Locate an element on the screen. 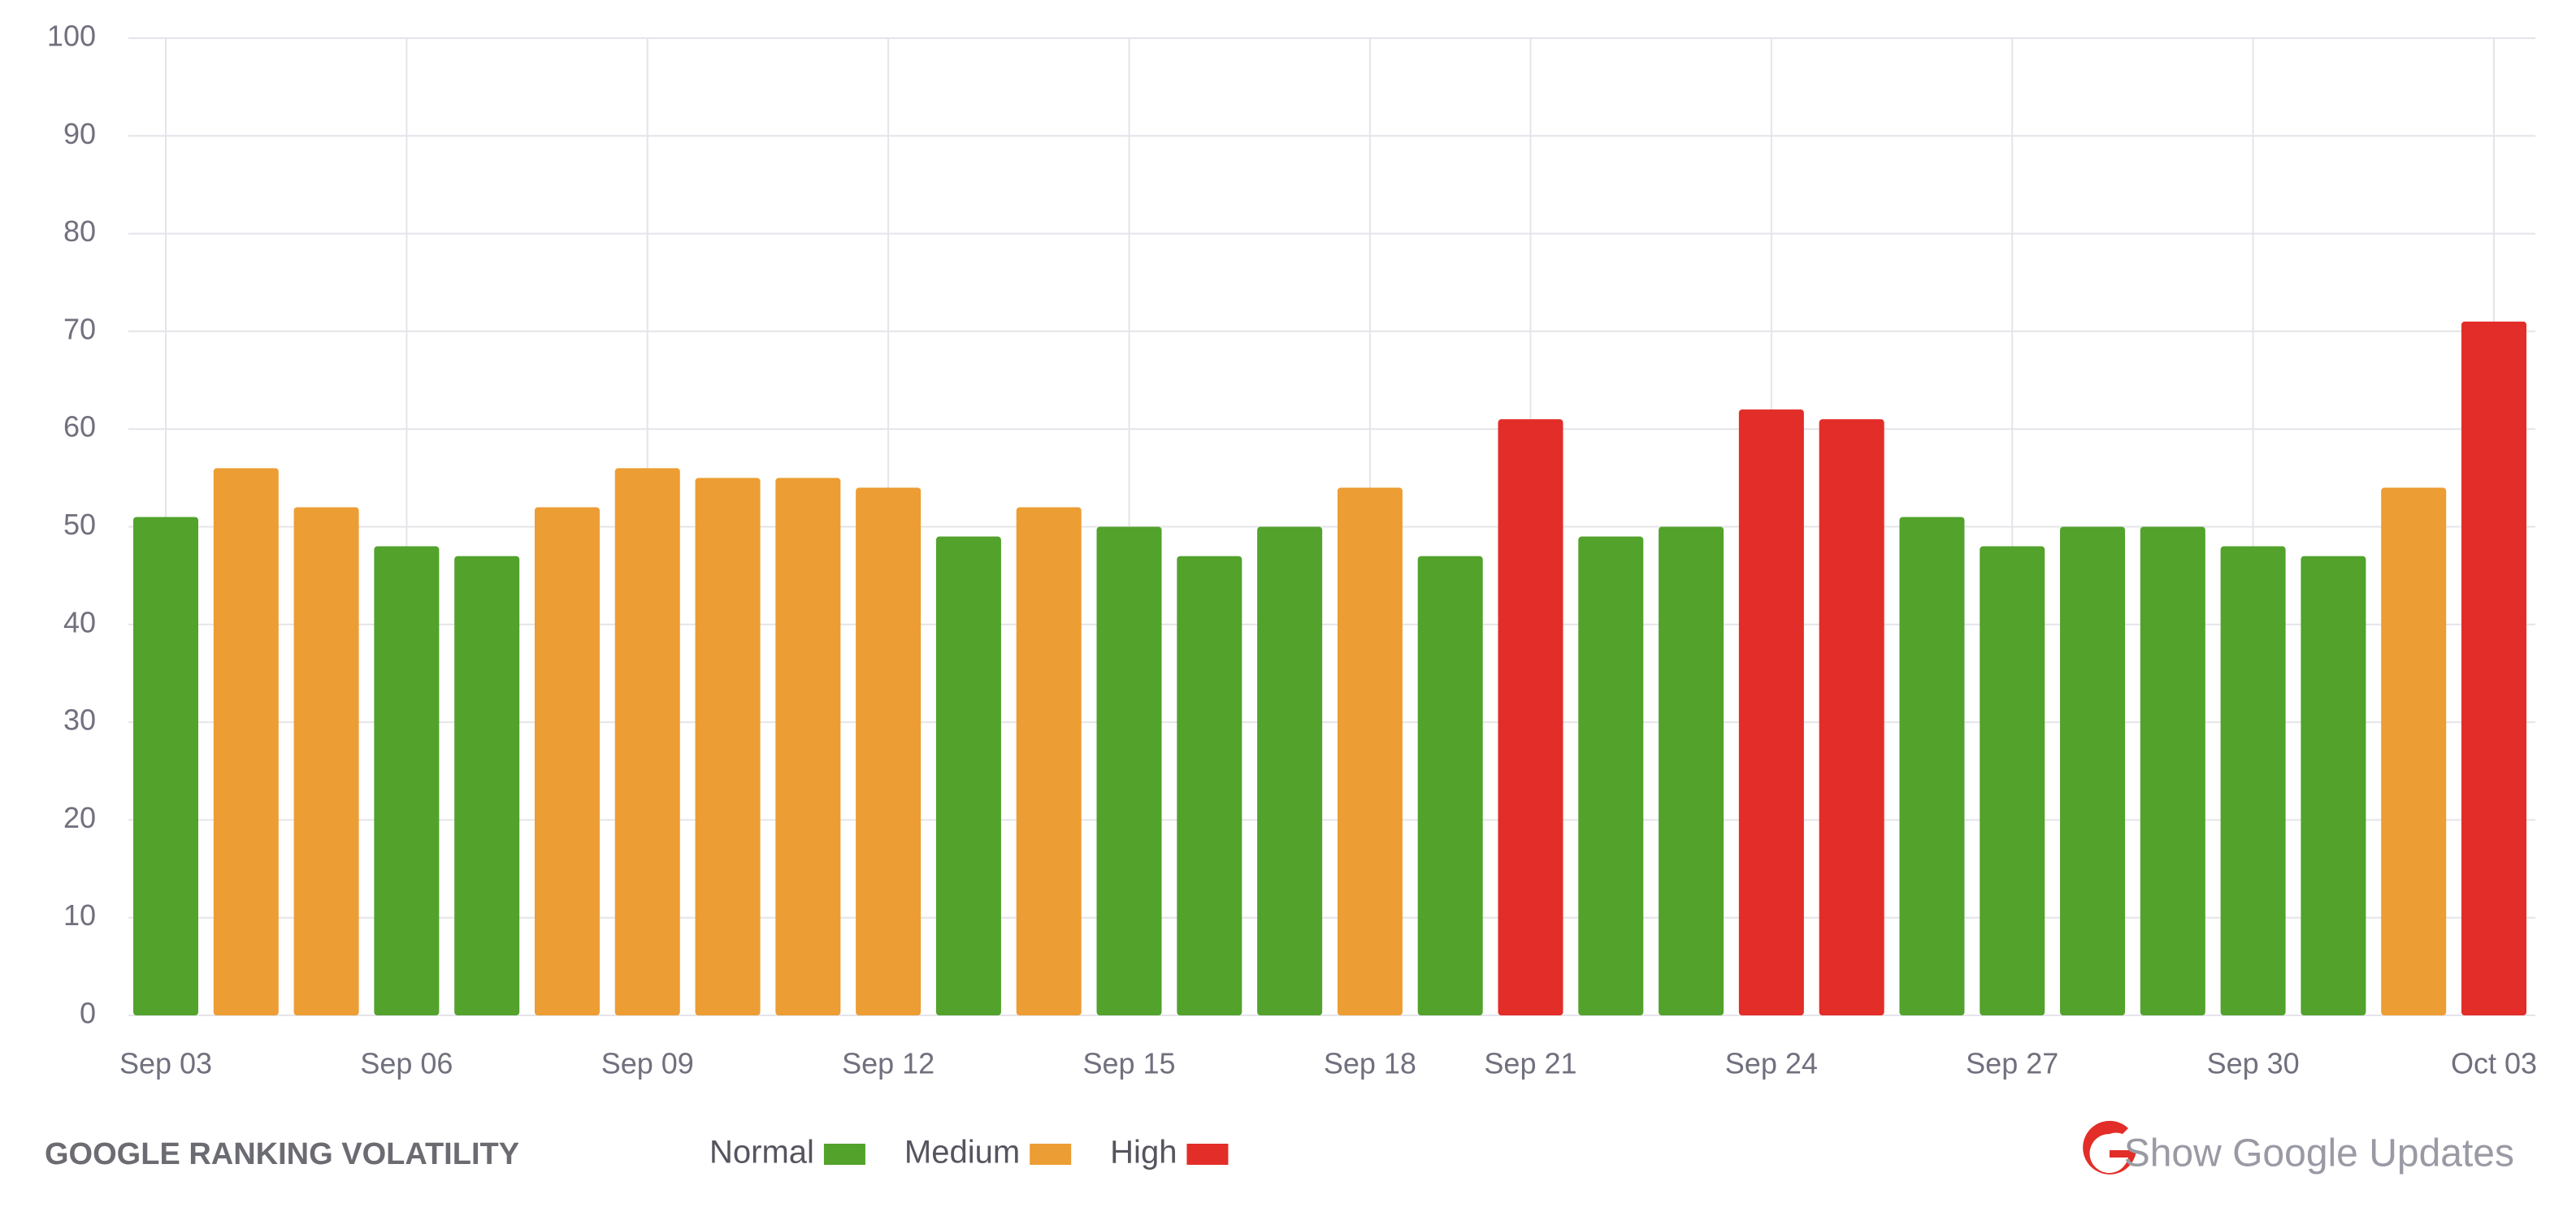 Image resolution: width=2576 pixels, height=1229 pixels. y-tick-label: 30 is located at coordinates (80, 720).